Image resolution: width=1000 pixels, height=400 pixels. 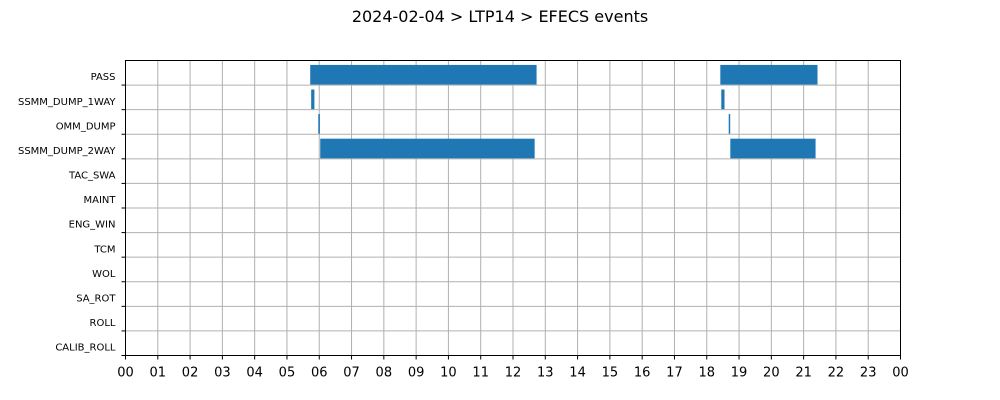 What do you see at coordinates (287, 373) in the screenshot?
I see `x-tick-label: 05` at bounding box center [287, 373].